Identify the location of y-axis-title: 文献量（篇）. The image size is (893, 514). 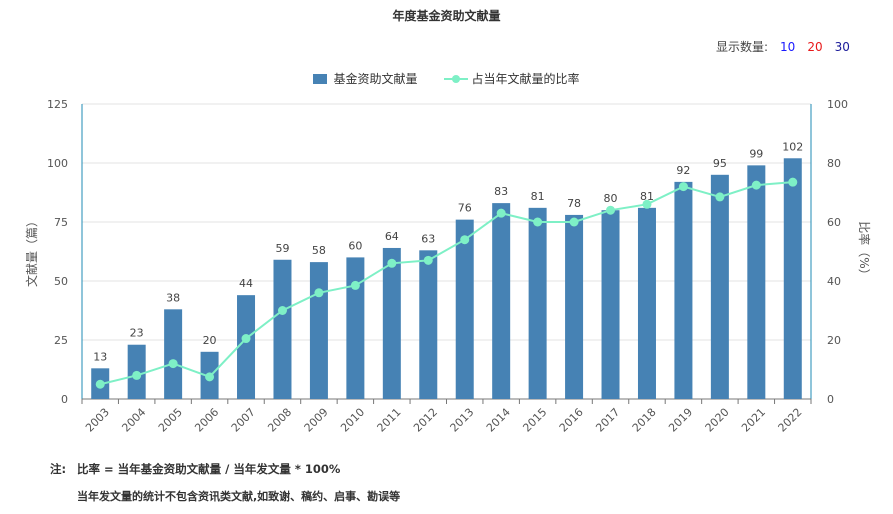
(31, 251).